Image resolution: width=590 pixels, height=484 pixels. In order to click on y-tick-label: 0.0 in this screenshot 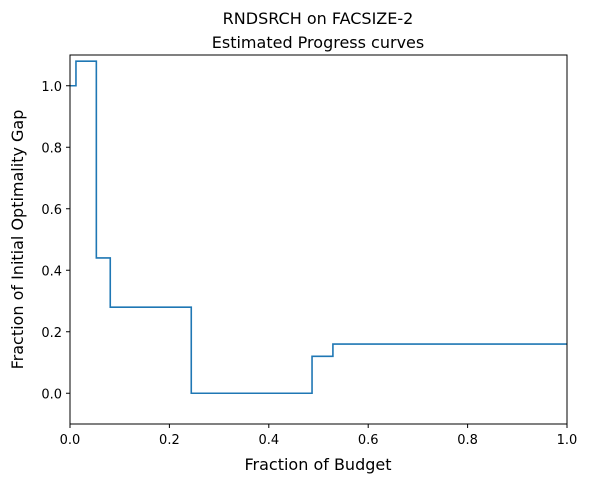, I will do `click(51, 394)`.